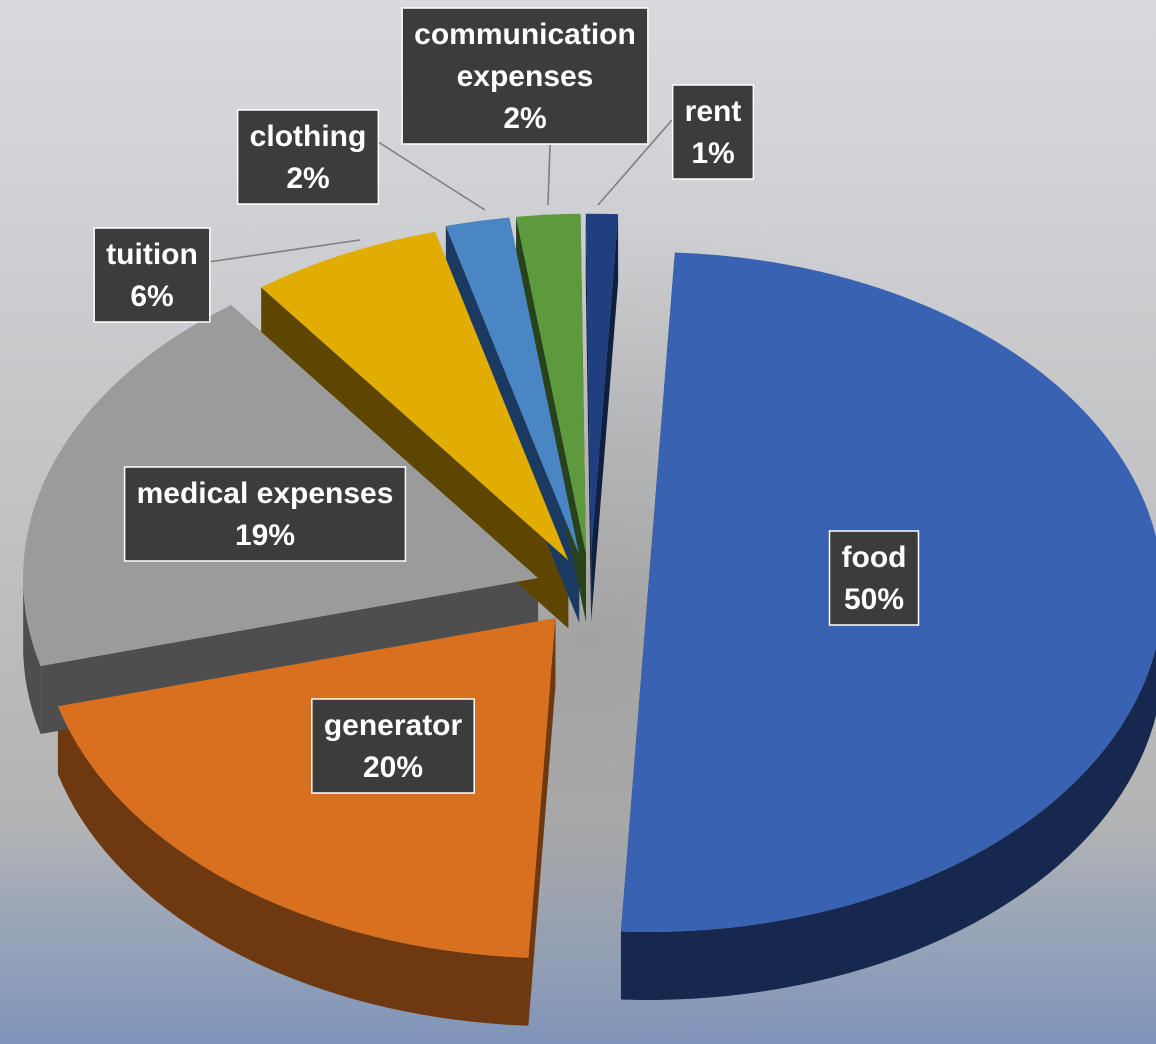  I want to click on slice-tuition, so click(415, 396).